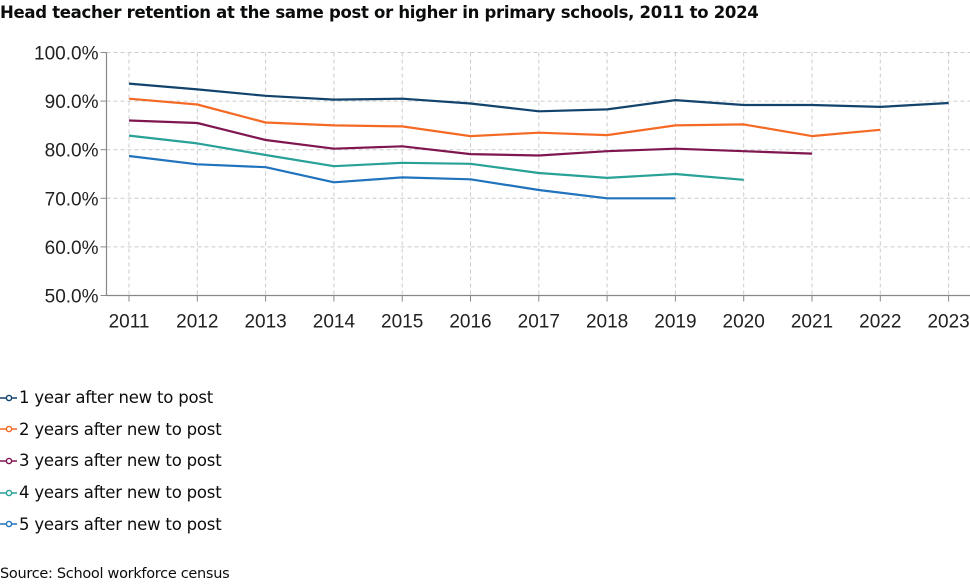 This screenshot has width=970, height=586. I want to click on x-tick-label: 2013, so click(265, 322).